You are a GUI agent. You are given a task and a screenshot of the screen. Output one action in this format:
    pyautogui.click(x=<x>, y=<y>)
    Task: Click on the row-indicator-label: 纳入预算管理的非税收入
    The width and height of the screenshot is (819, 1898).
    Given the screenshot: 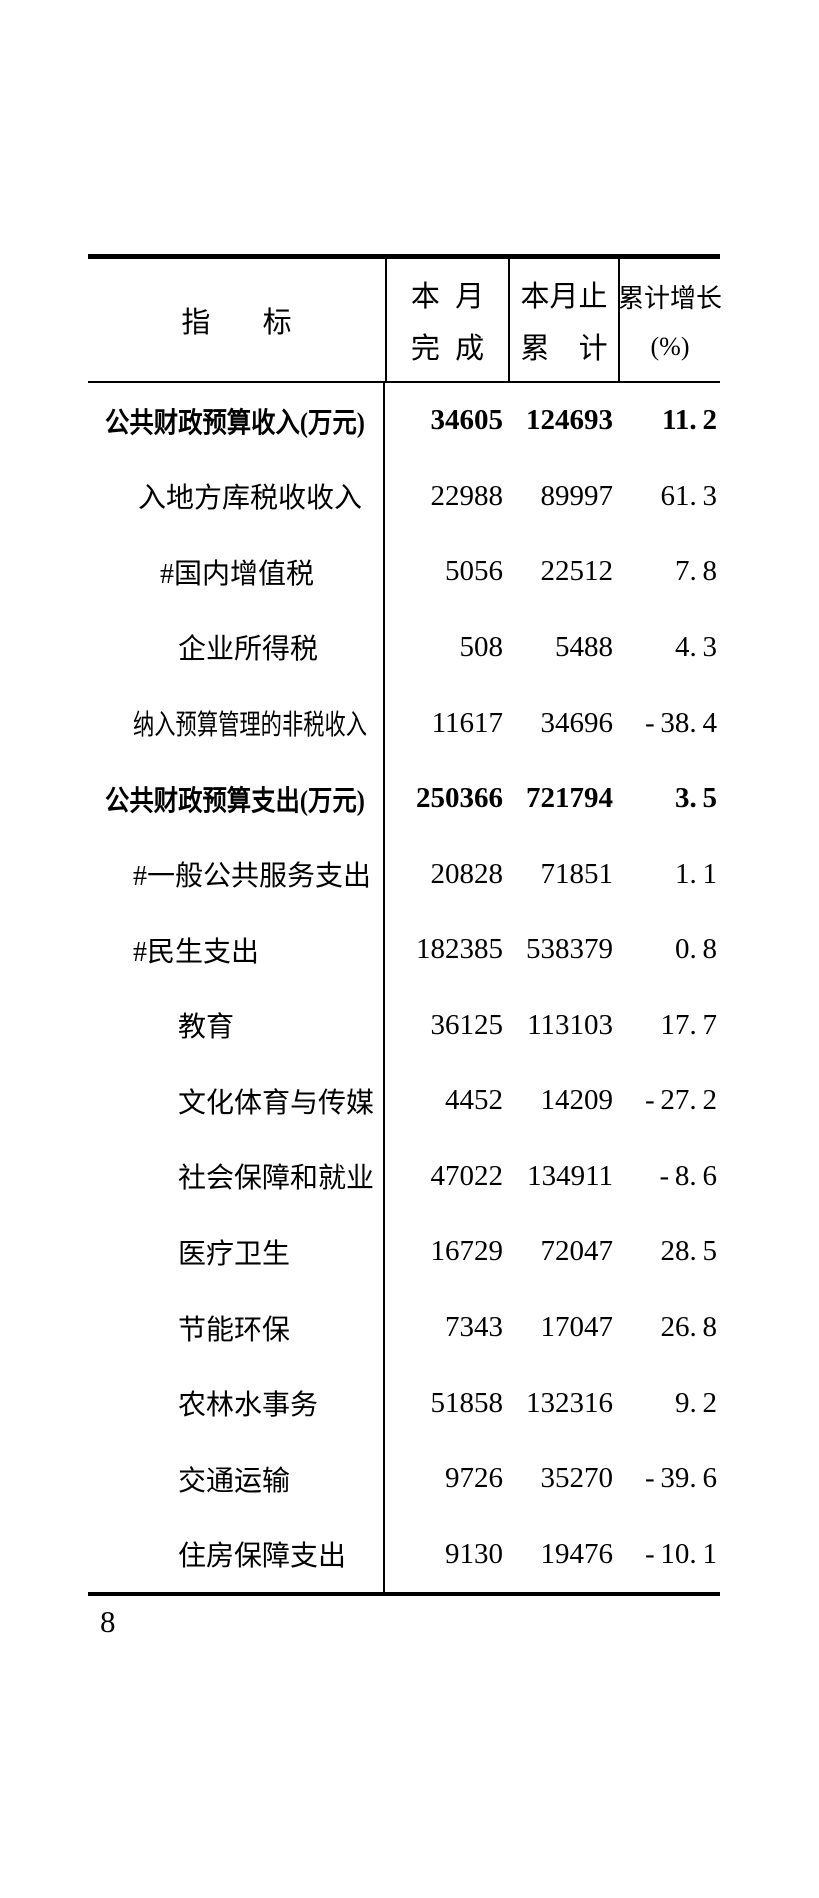 What is the action you would take?
    pyautogui.click(x=250, y=726)
    